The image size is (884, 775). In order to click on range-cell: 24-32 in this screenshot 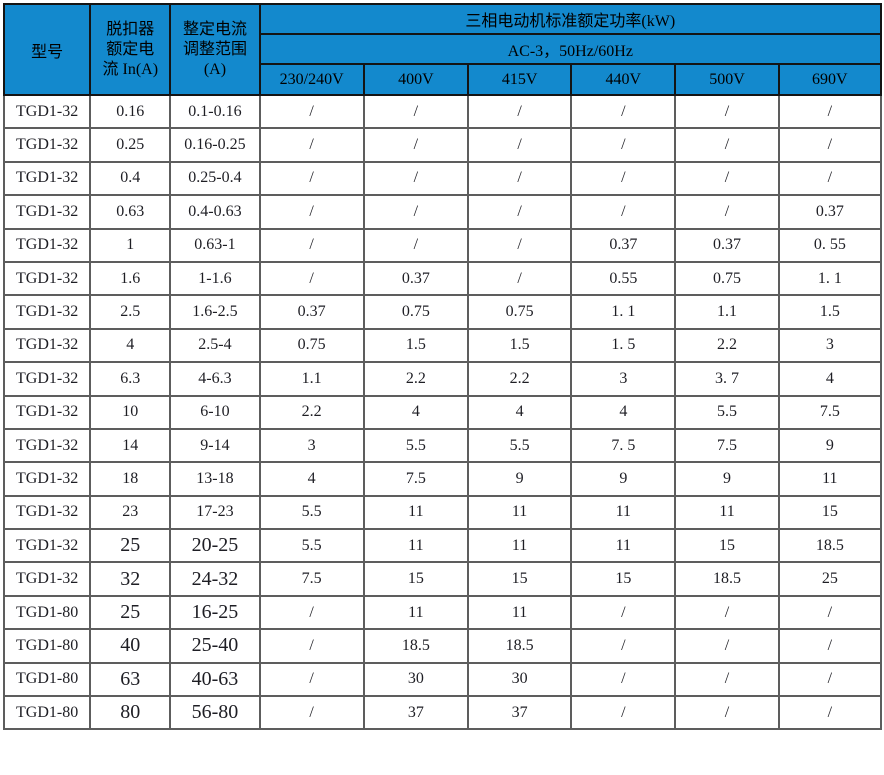, I will do `click(215, 579)`.